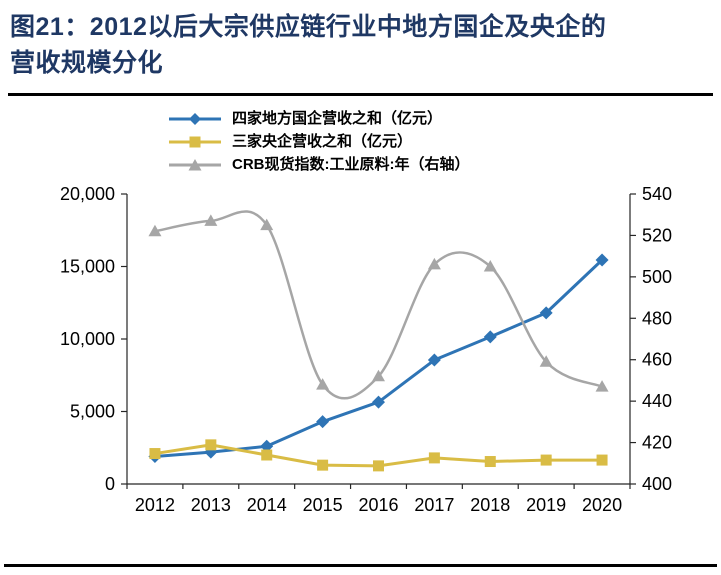 The height and width of the screenshot is (575, 721). Describe the element at coordinates (267, 505) in the screenshot. I see `svg-text: 2014` at that location.